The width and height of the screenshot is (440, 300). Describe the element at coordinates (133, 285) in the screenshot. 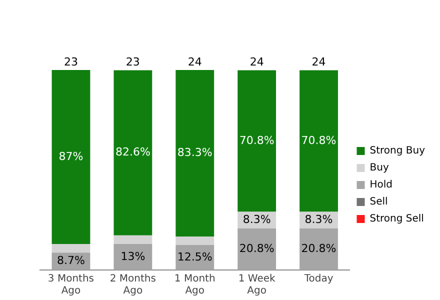

I see `x-tick-label: 2 Months Ago` at that location.